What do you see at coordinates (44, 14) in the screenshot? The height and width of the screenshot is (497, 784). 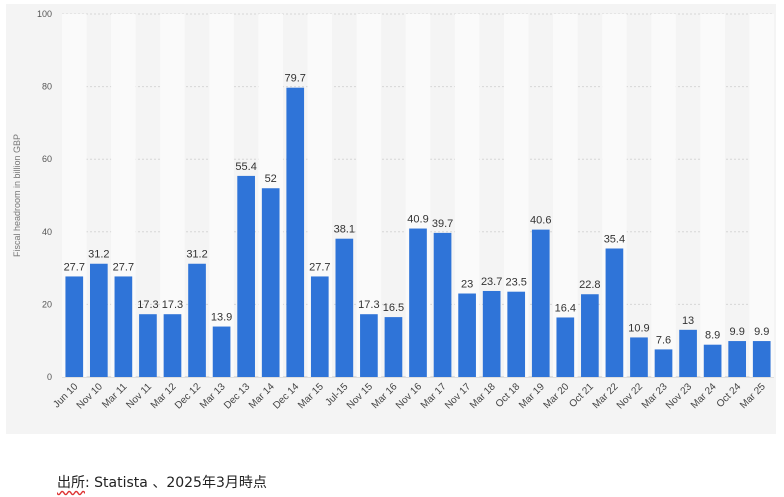 I see `y-tick-label: 100` at bounding box center [44, 14].